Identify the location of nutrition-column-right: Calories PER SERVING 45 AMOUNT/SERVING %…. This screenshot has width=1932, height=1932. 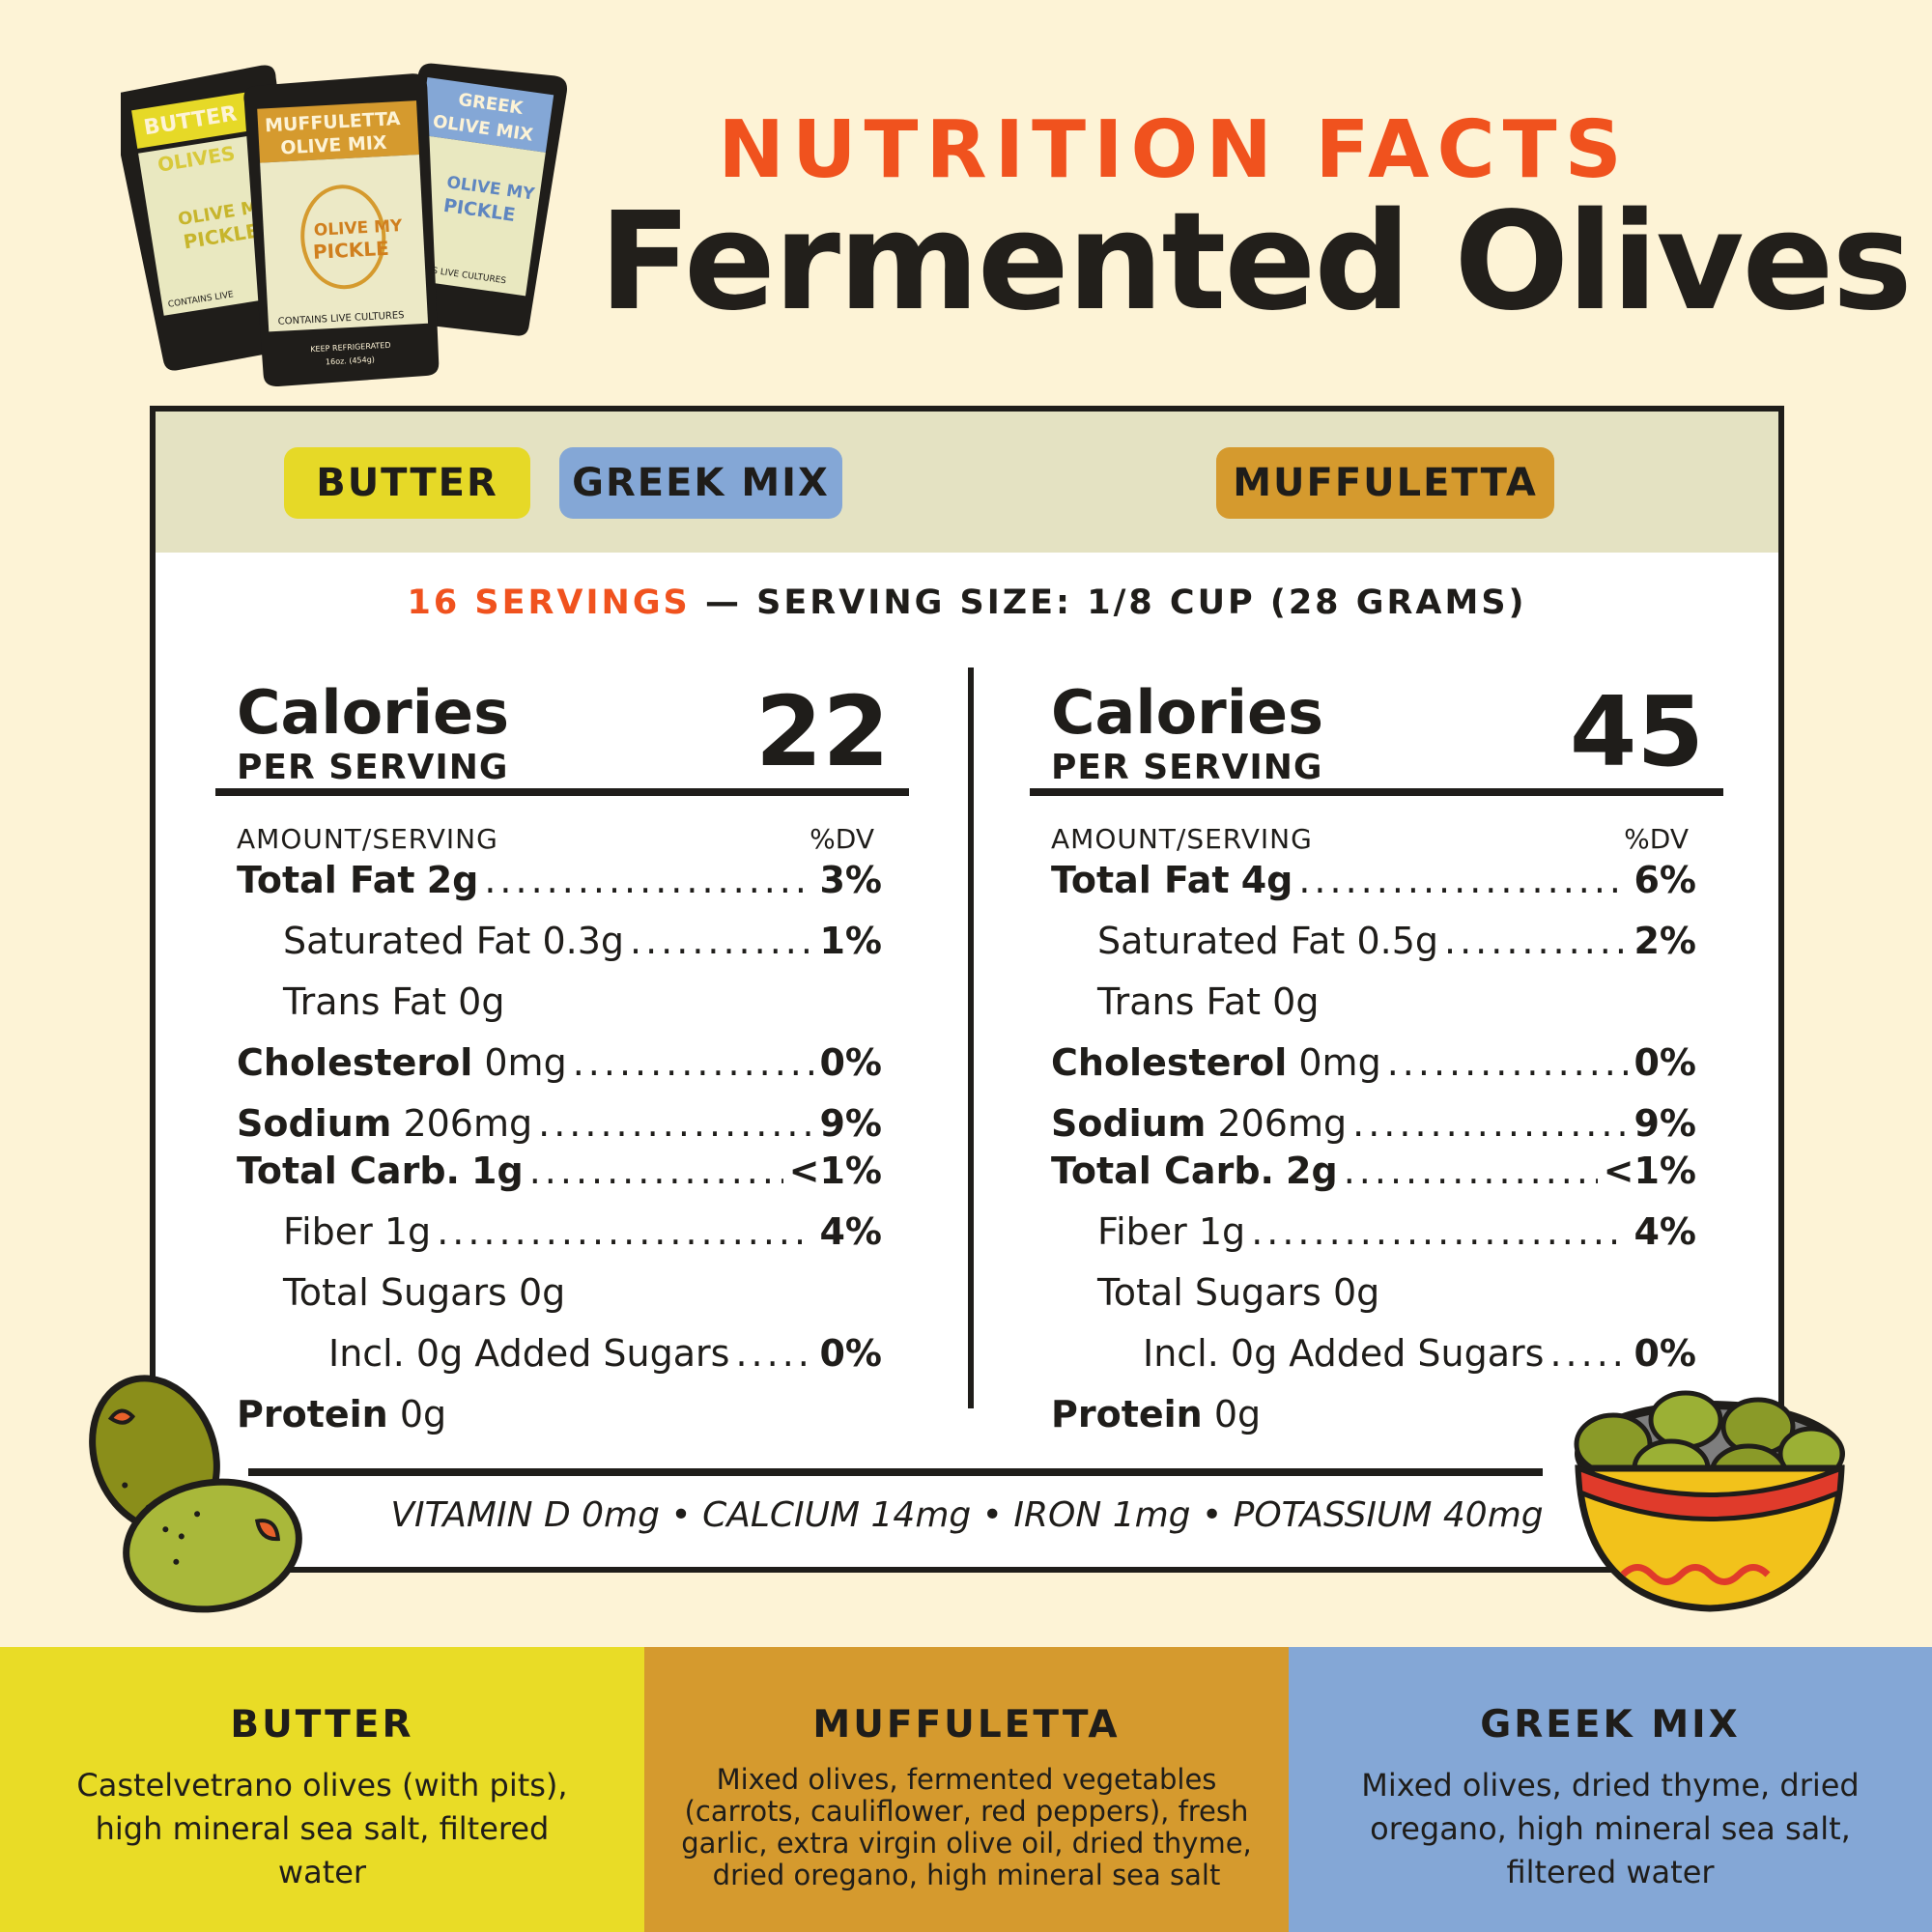
(1377, 1051).